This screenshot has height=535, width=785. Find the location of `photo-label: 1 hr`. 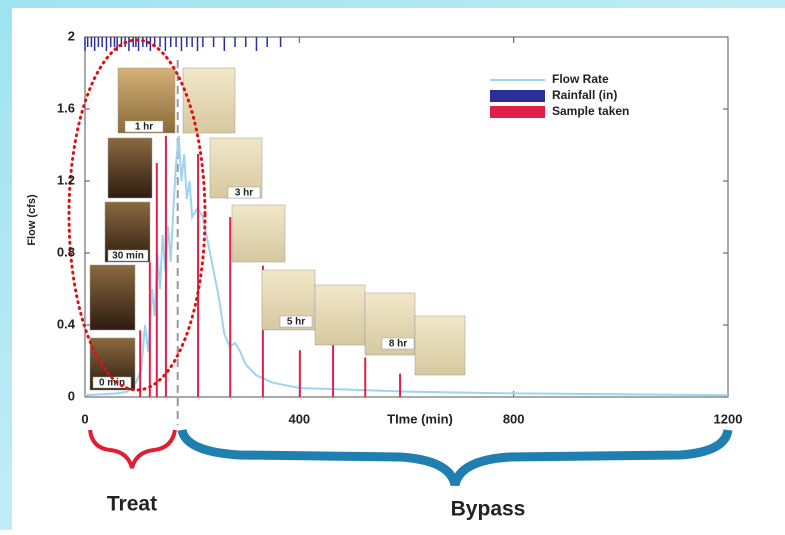

photo-label: 1 hr is located at coordinates (144, 127).